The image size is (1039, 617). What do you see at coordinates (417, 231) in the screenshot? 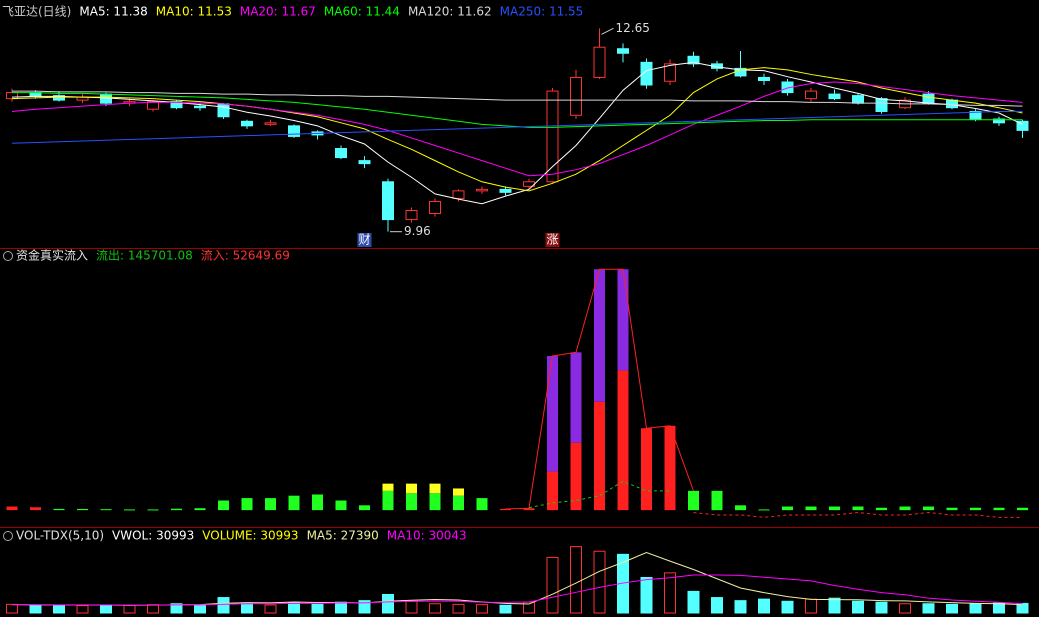
I see `annotation-text: 9.96` at bounding box center [417, 231].